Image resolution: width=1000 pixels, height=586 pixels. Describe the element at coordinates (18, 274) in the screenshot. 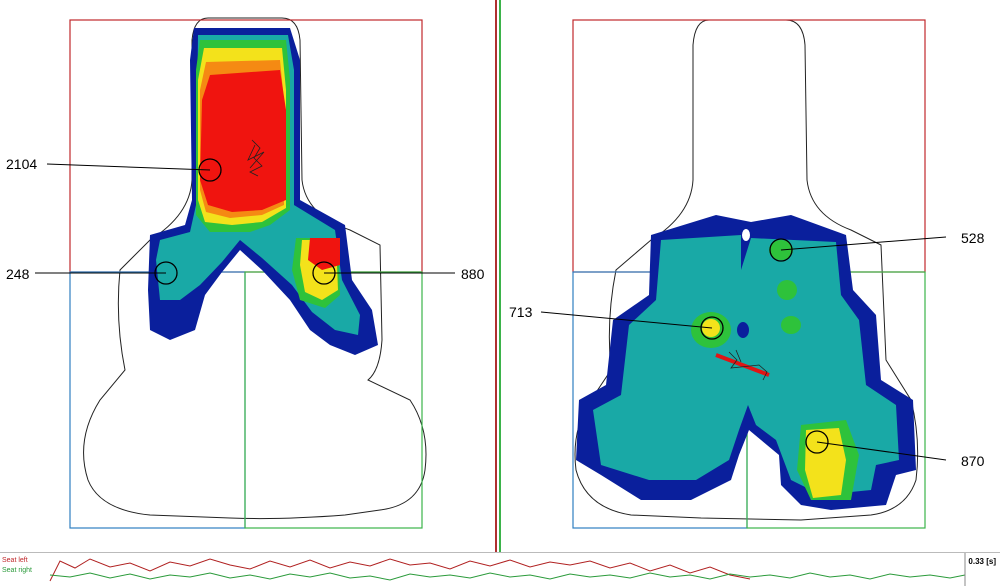

I see `readout-248: 248` at that location.